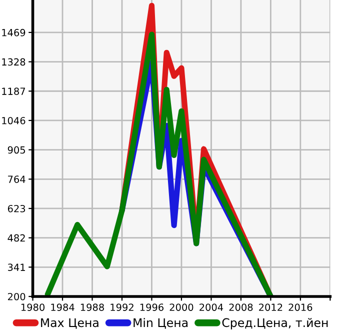 This screenshot has width=345, height=335. Describe the element at coordinates (17, 179) in the screenshot. I see `y-tick-label: 764` at that location.